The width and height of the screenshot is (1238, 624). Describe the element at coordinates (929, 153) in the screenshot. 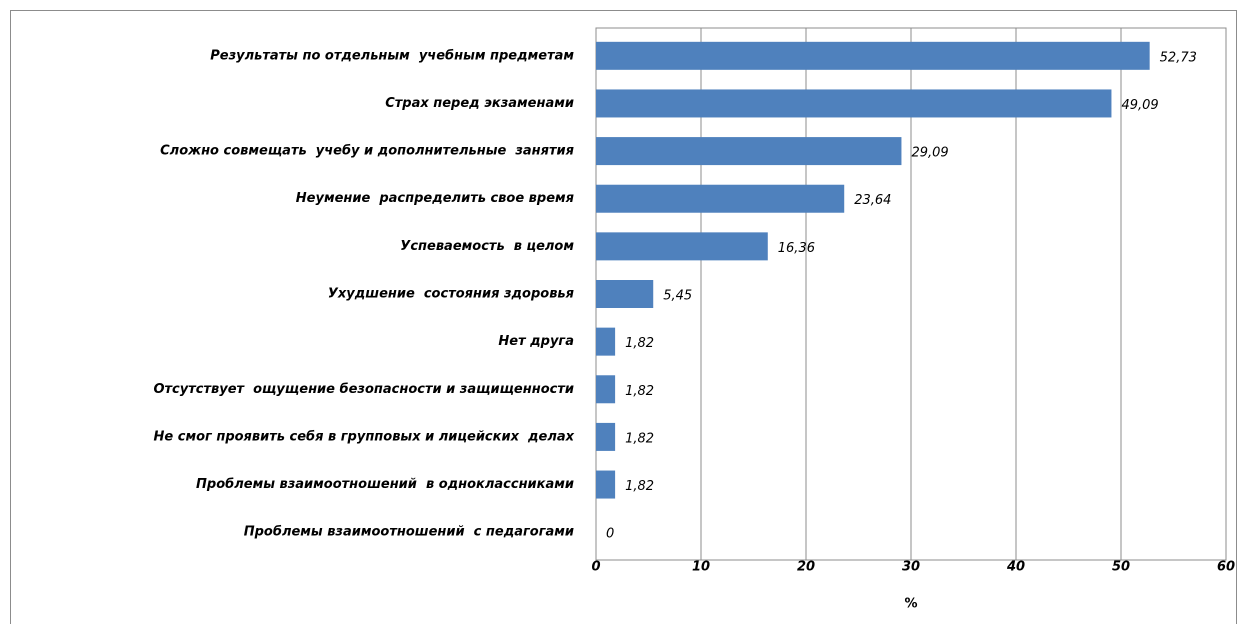

I see `data-label: 29,09` at that location.